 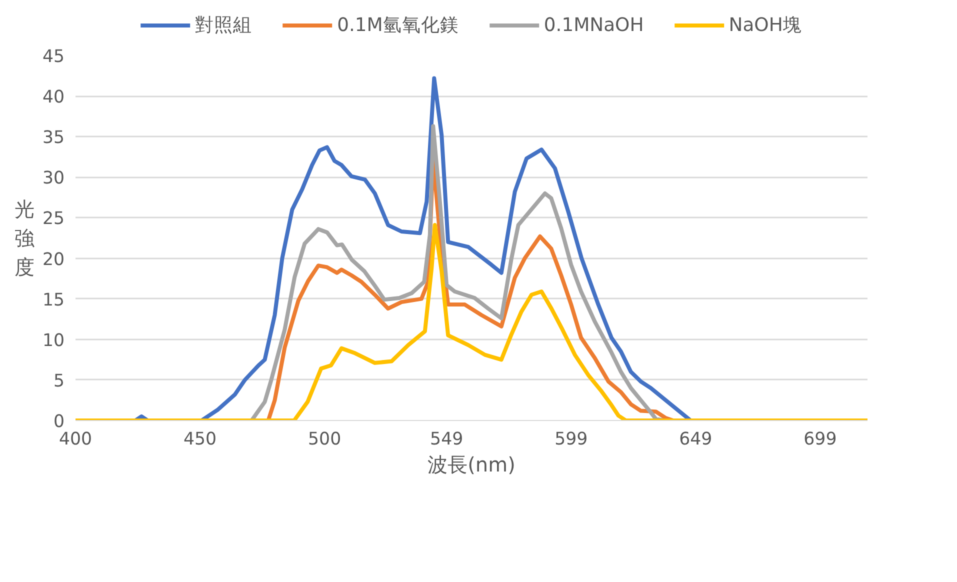 What do you see at coordinates (53, 300) in the screenshot?
I see `y-tick-label: 15` at bounding box center [53, 300].